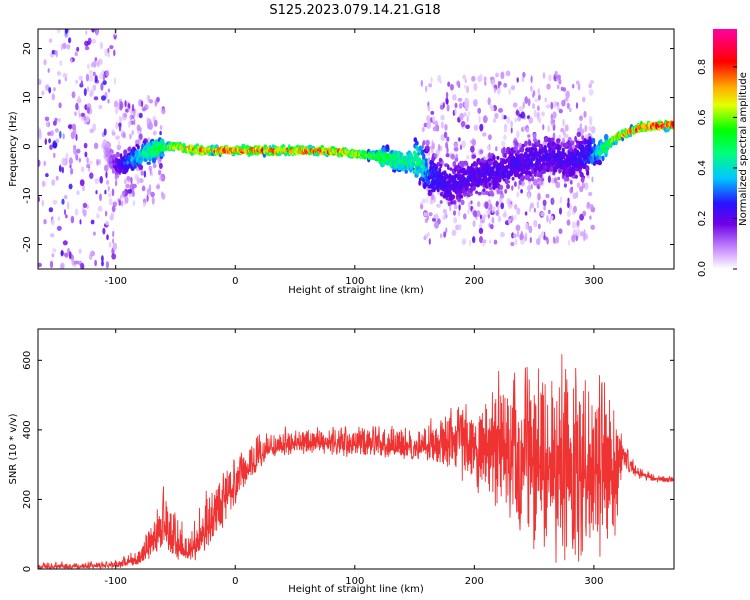 Image resolution: width=750 pixels, height=600 pixels. What do you see at coordinates (474, 581) in the screenshot?
I see `x-tick-label: 200` at bounding box center [474, 581].